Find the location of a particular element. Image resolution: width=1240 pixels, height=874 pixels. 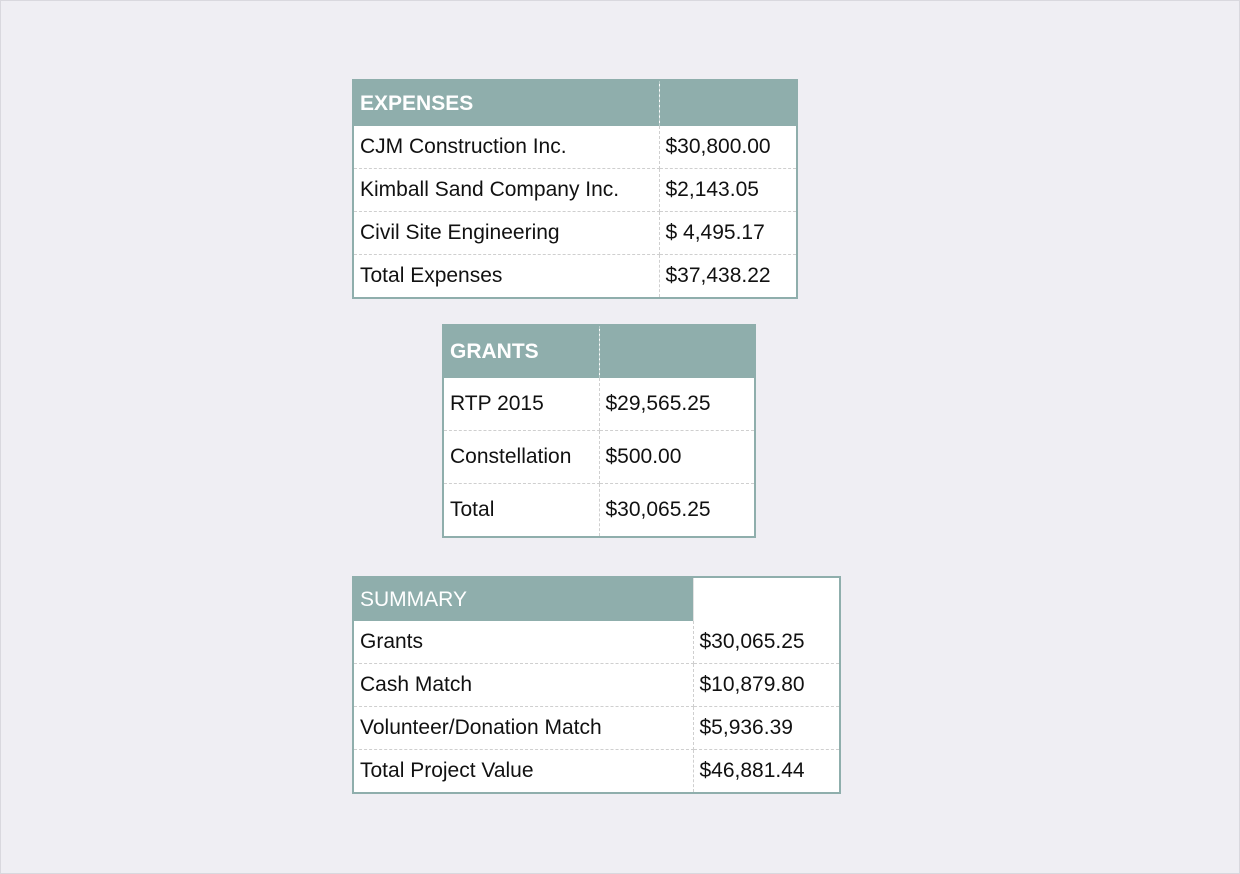

summary-label-cell: Grants is located at coordinates (523, 642).